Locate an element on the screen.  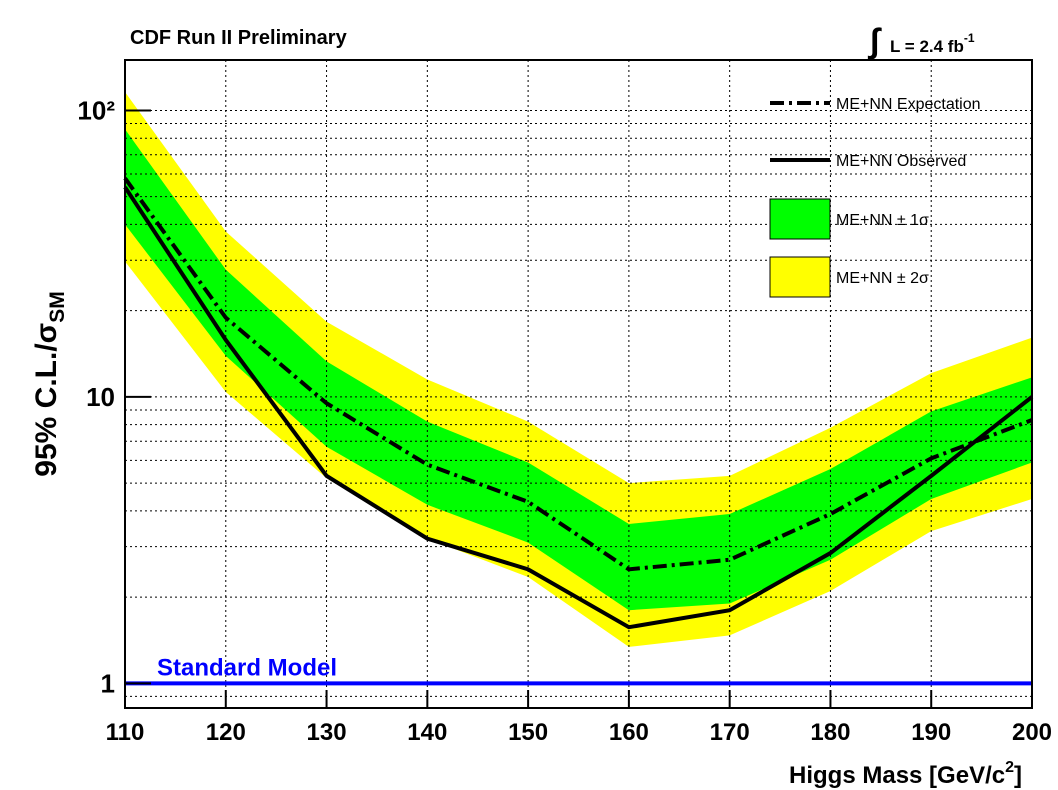
y-tick-label: 1 is located at coordinates (108, 683).